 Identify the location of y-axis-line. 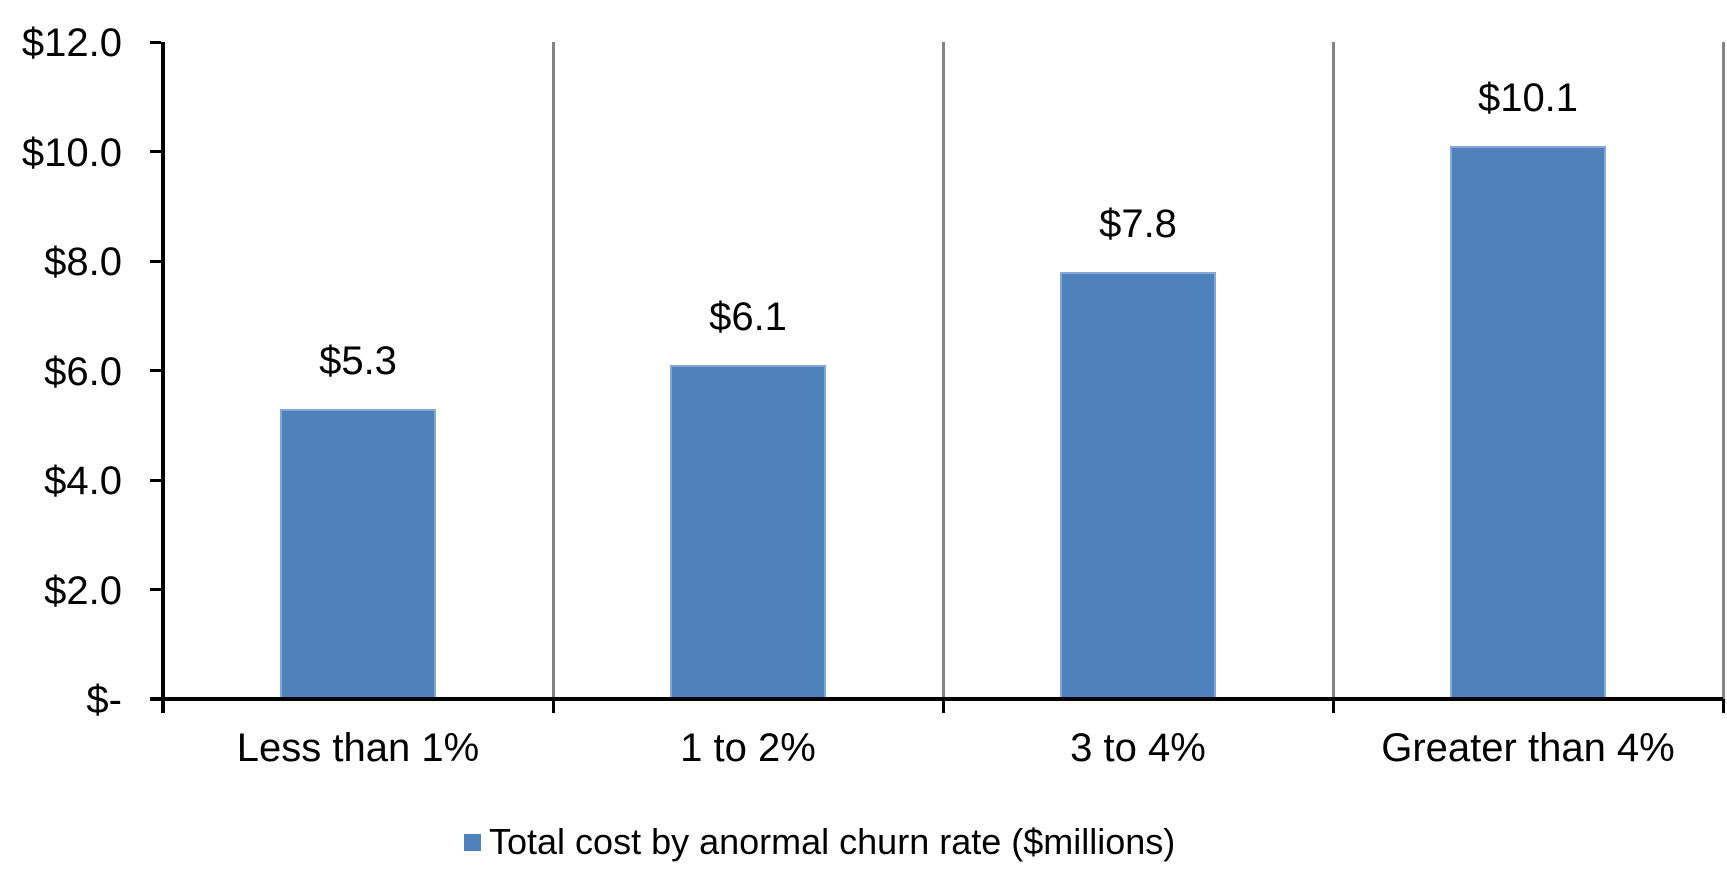
(163, 377).